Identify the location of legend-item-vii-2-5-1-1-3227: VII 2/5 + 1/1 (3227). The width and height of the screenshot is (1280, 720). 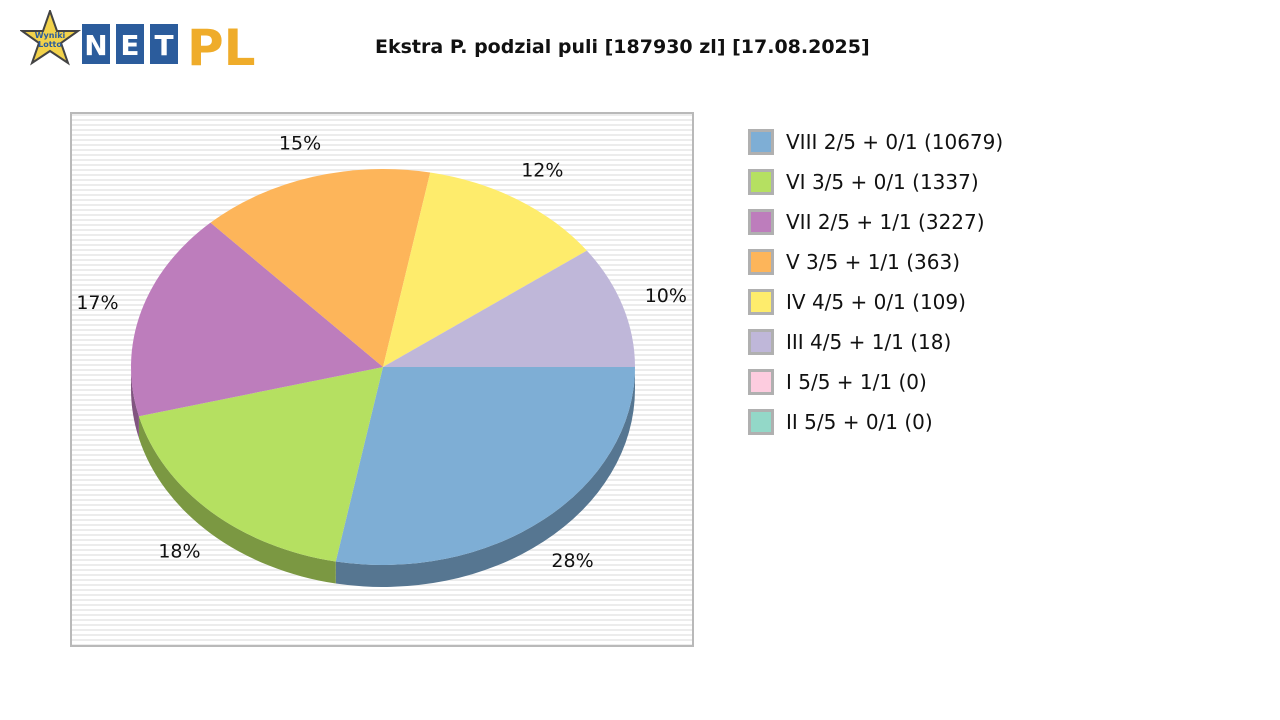
(875, 222).